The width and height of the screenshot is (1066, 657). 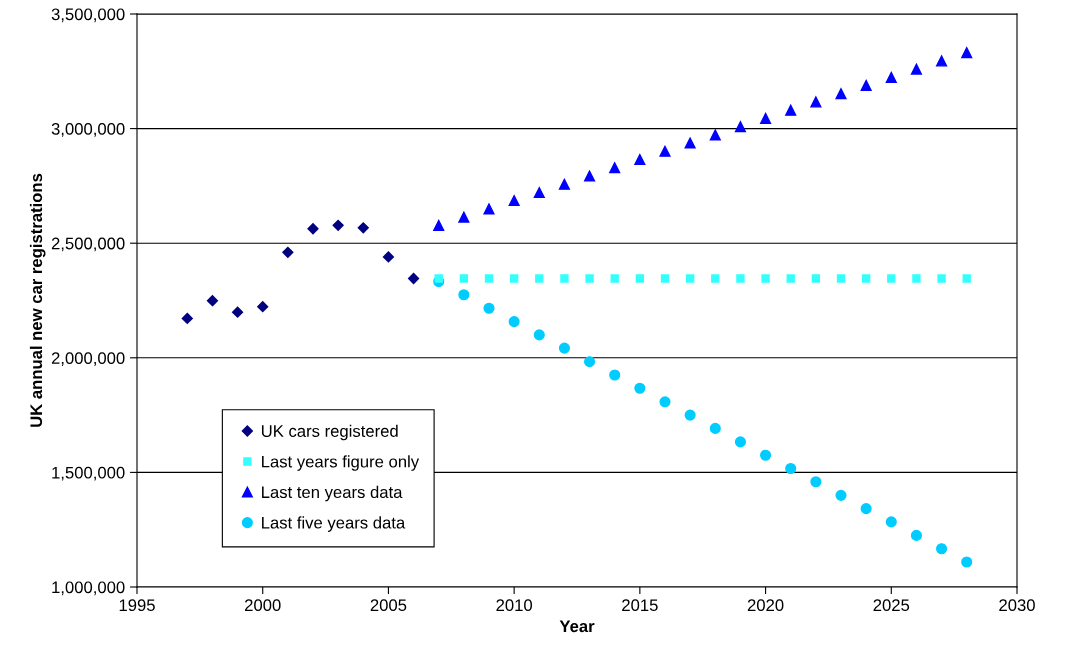 I want to click on x-tick-label: 2015, so click(x=640, y=605).